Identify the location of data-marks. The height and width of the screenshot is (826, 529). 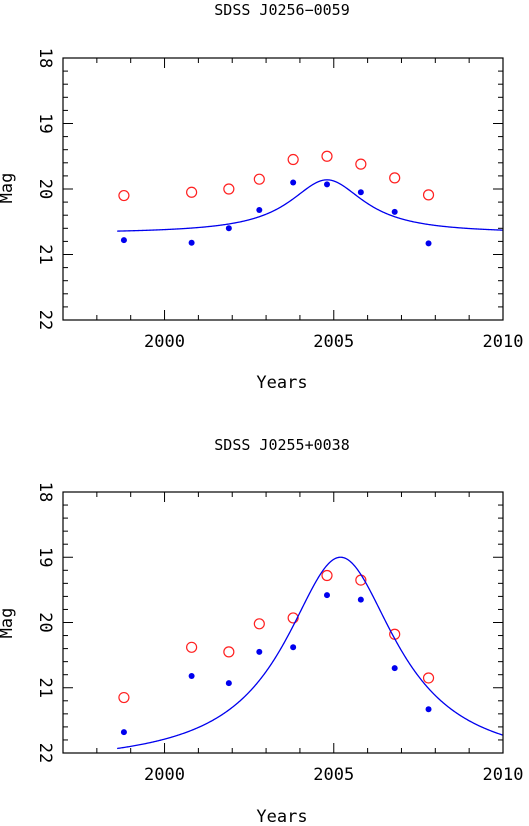
(310, 198).